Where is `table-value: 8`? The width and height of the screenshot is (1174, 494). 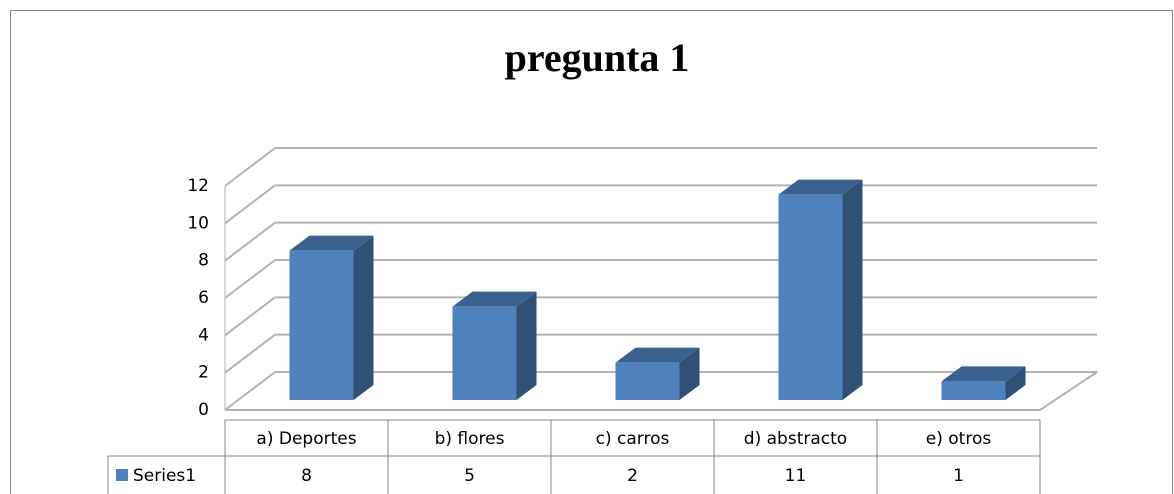 table-value: 8 is located at coordinates (306, 476).